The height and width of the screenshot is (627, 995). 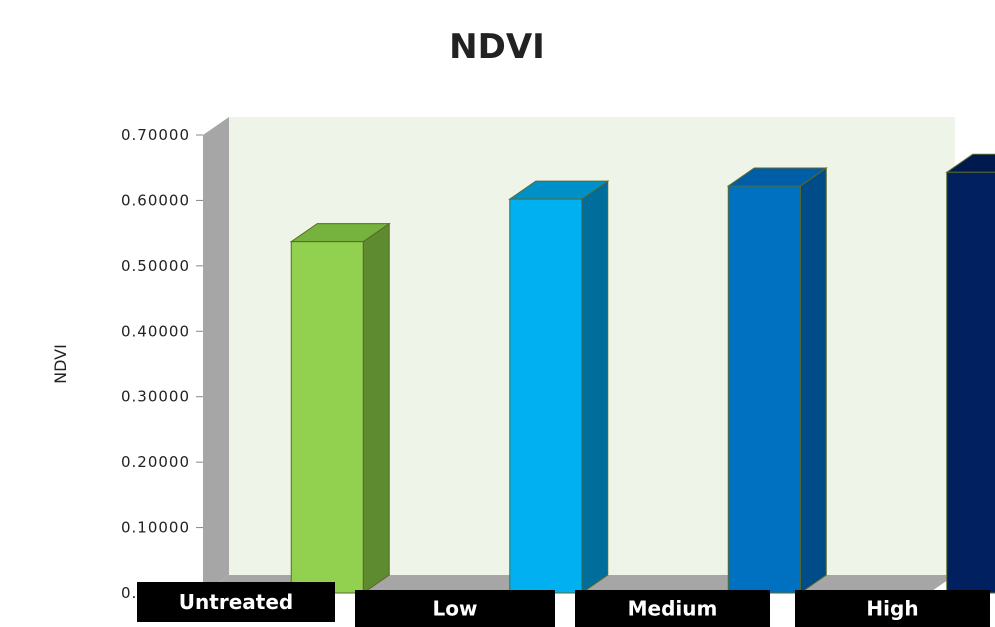 What do you see at coordinates (60, 364) in the screenshot?
I see `y-axis-title: NDVI` at bounding box center [60, 364].